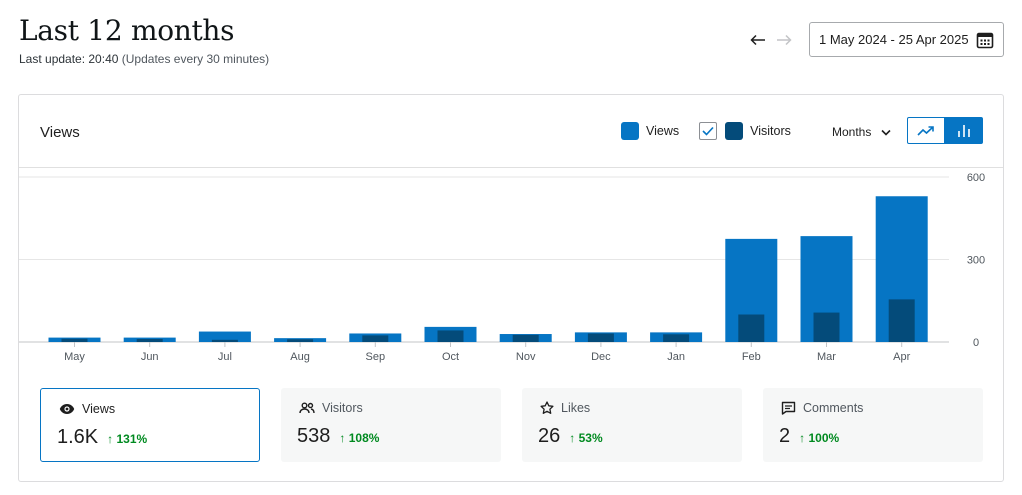 The width and height of the screenshot is (1022, 495). Describe the element at coordinates (586, 438) in the screenshot. I see `stat-change: ↑ 53%` at that location.